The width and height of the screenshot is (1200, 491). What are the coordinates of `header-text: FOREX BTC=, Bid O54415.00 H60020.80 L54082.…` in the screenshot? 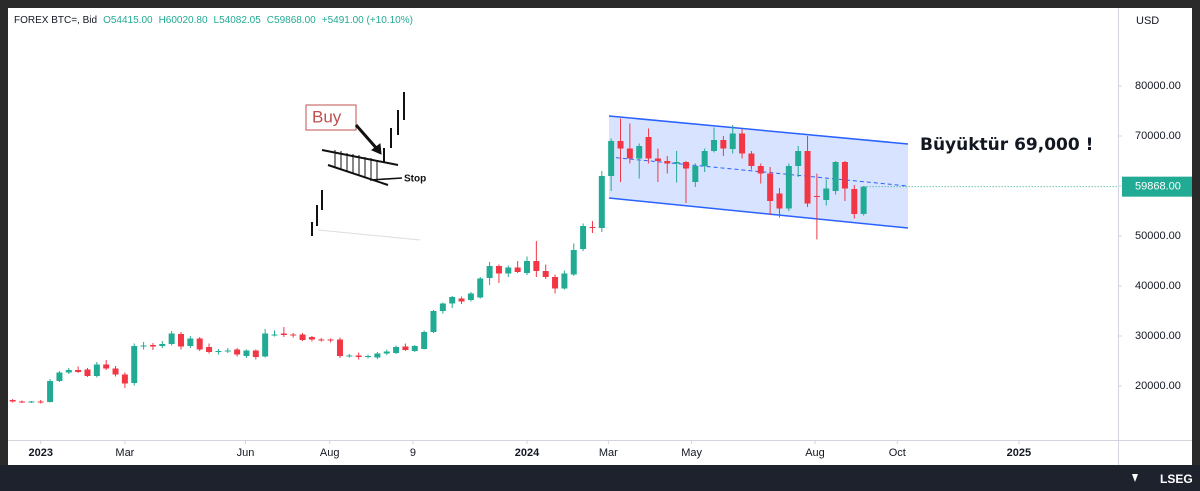 It's located at (213, 20).